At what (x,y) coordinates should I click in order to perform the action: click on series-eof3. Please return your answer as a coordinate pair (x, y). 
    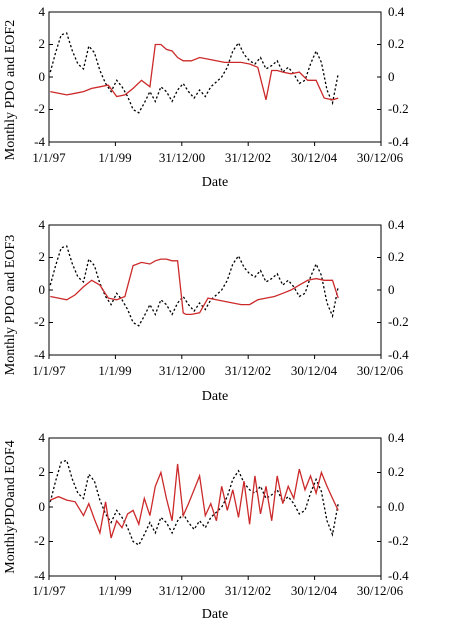
    Looking at the image, I should click on (194, 287).